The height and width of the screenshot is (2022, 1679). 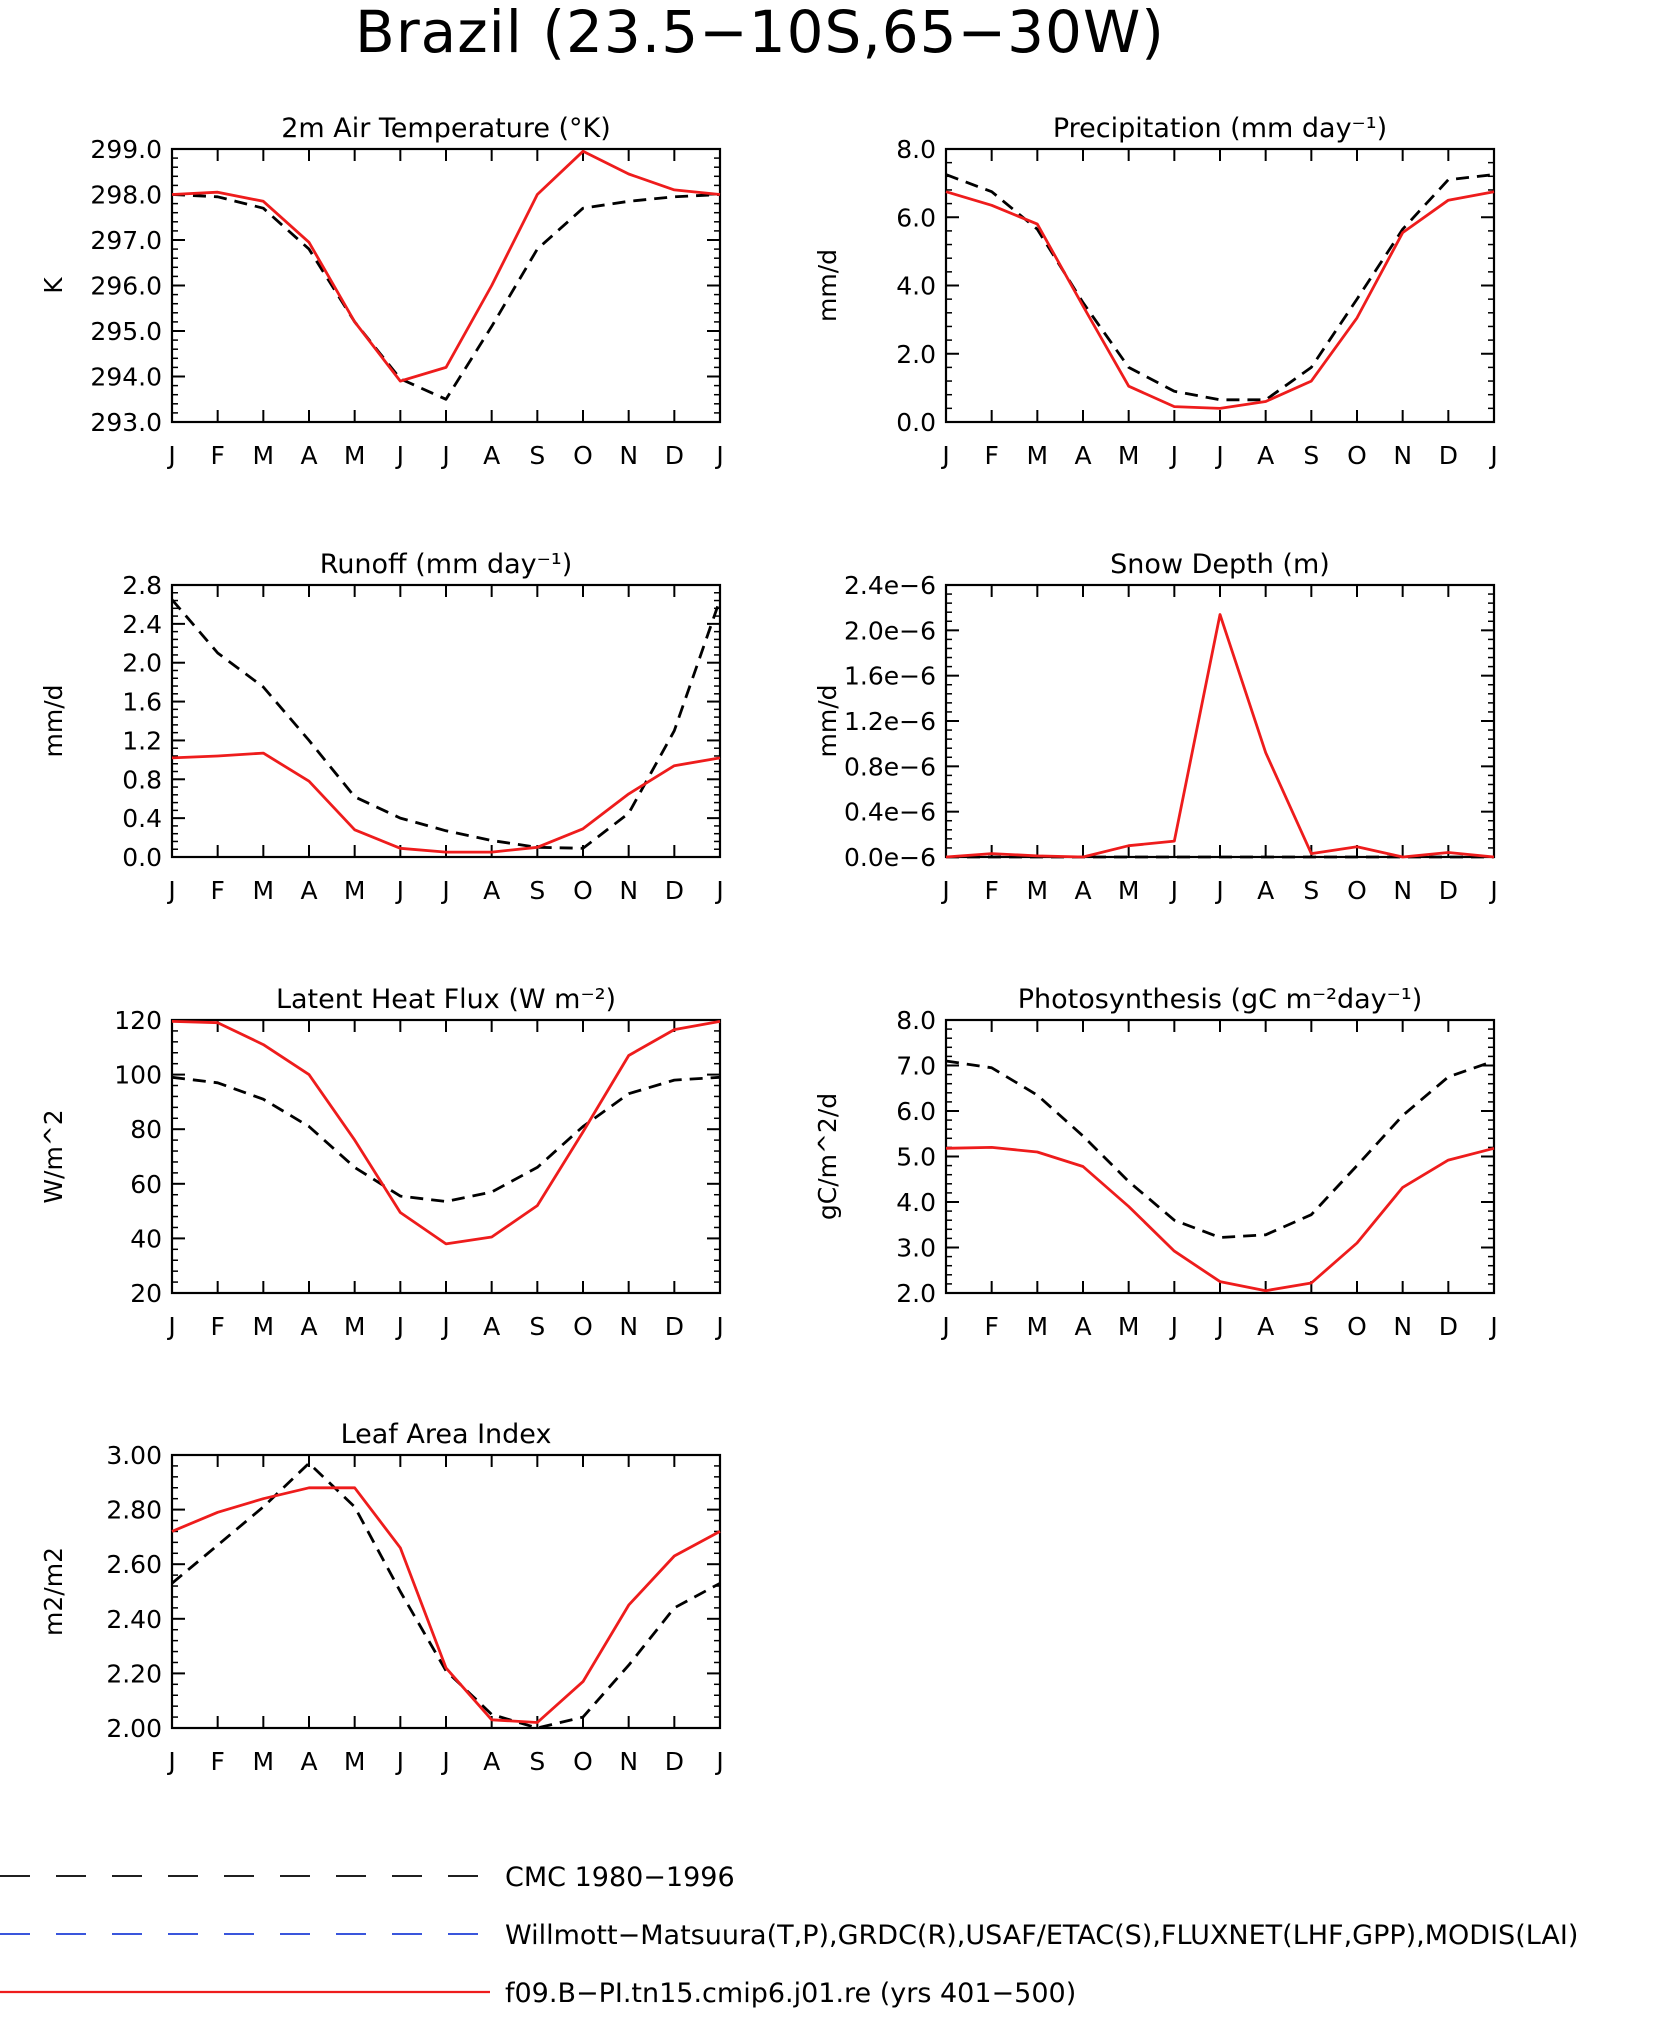 I want to click on y-tick-label: 7.0, so click(x=916, y=1066).